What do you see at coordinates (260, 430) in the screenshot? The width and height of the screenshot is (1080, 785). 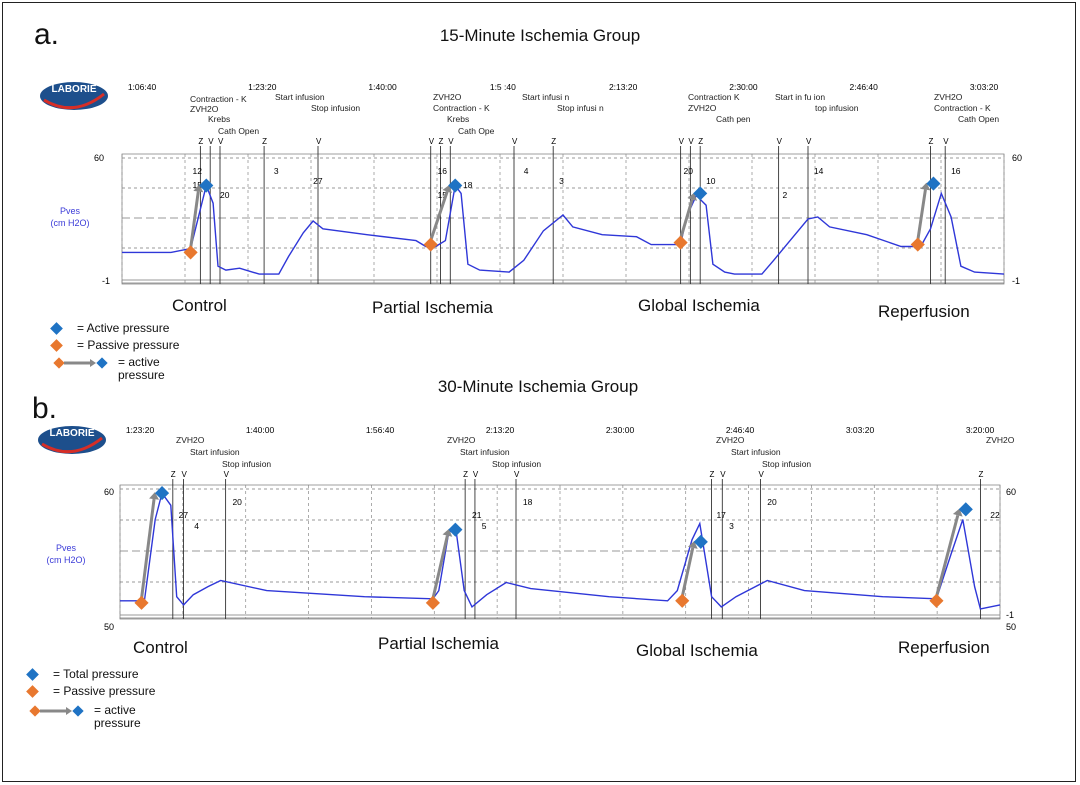 I see `b-time-label: 1:40:00` at bounding box center [260, 430].